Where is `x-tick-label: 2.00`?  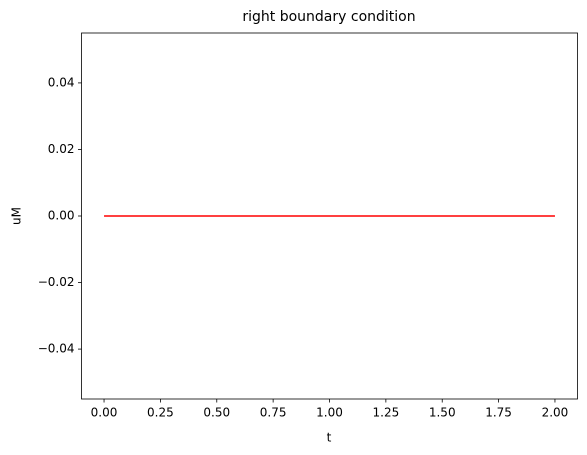
x-tick-label: 2.00 is located at coordinates (555, 413).